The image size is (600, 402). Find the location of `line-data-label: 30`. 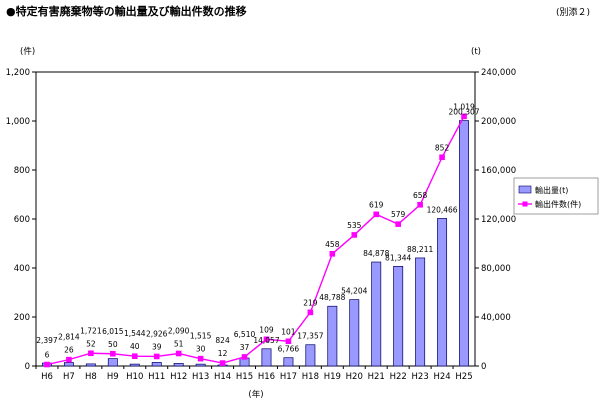

line-data-label: 30 is located at coordinates (201, 349).